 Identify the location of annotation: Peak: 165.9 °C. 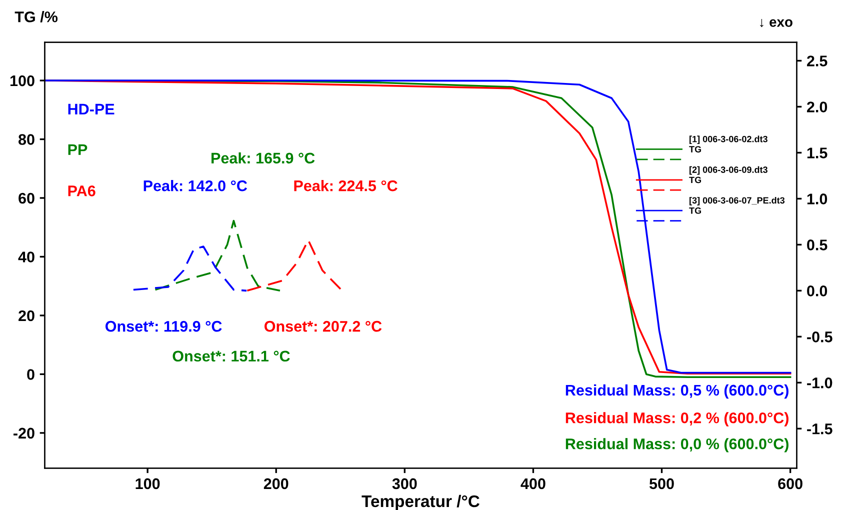
(263, 158).